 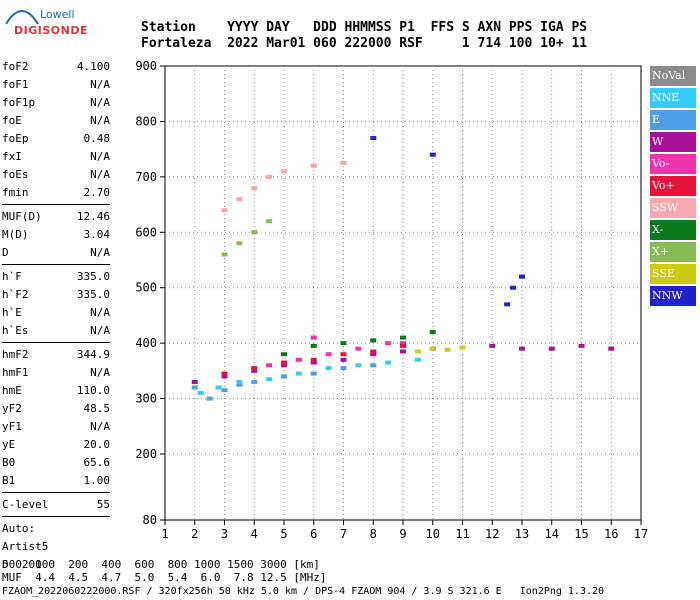 What do you see at coordinates (56, 175) in the screenshot?
I see `param-row: foEs N/A` at bounding box center [56, 175].